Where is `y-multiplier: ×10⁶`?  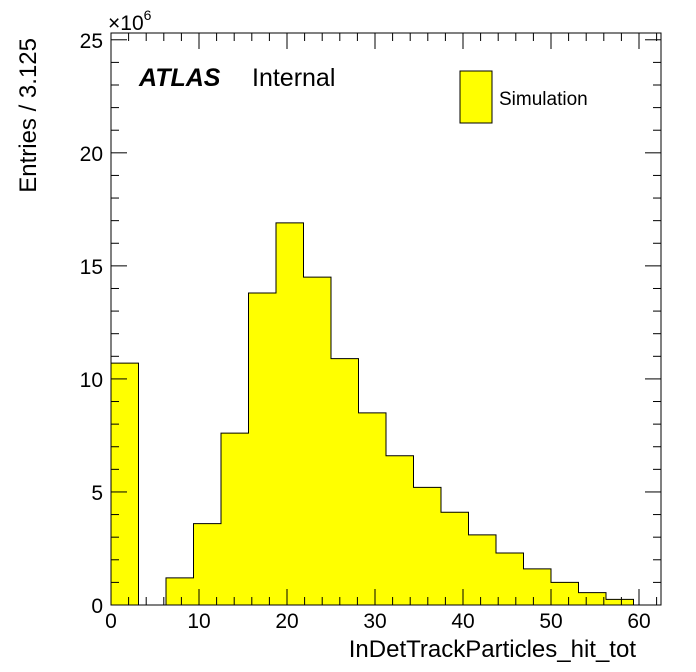 y-multiplier: ×10⁶ is located at coordinates (130, 21).